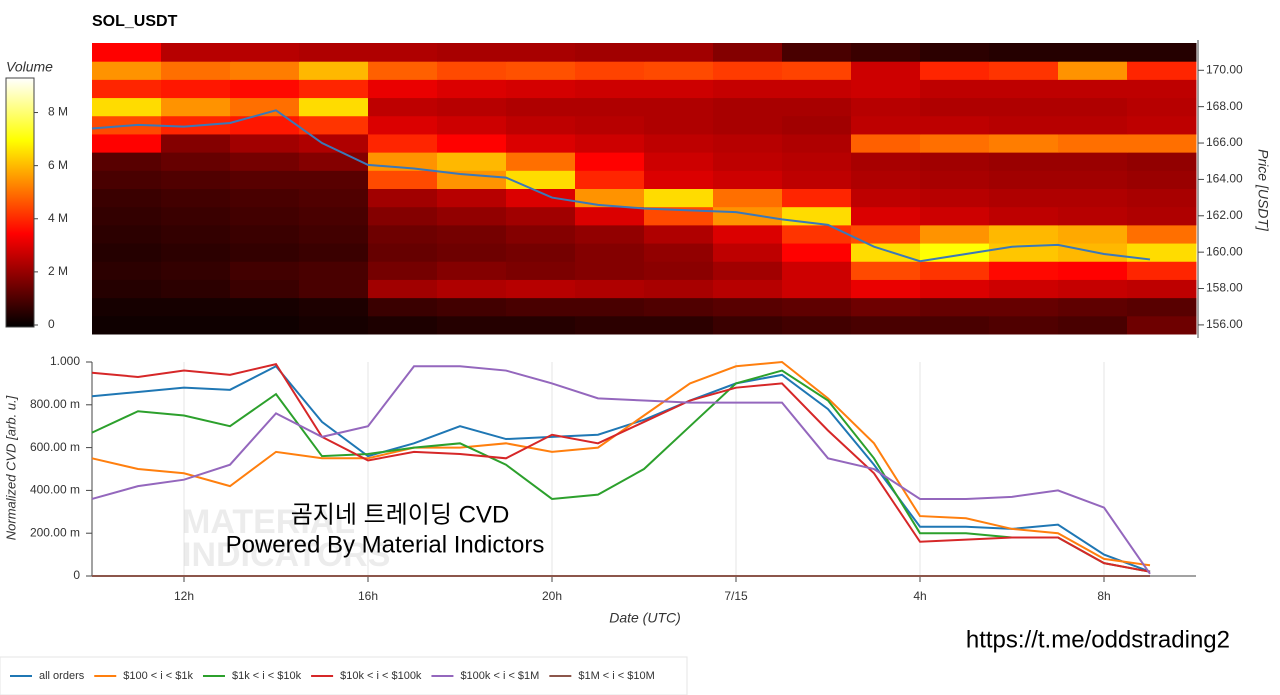 This screenshot has height=695, width=1280. I want to click on chart-title: SOL_USDT, so click(135, 21).